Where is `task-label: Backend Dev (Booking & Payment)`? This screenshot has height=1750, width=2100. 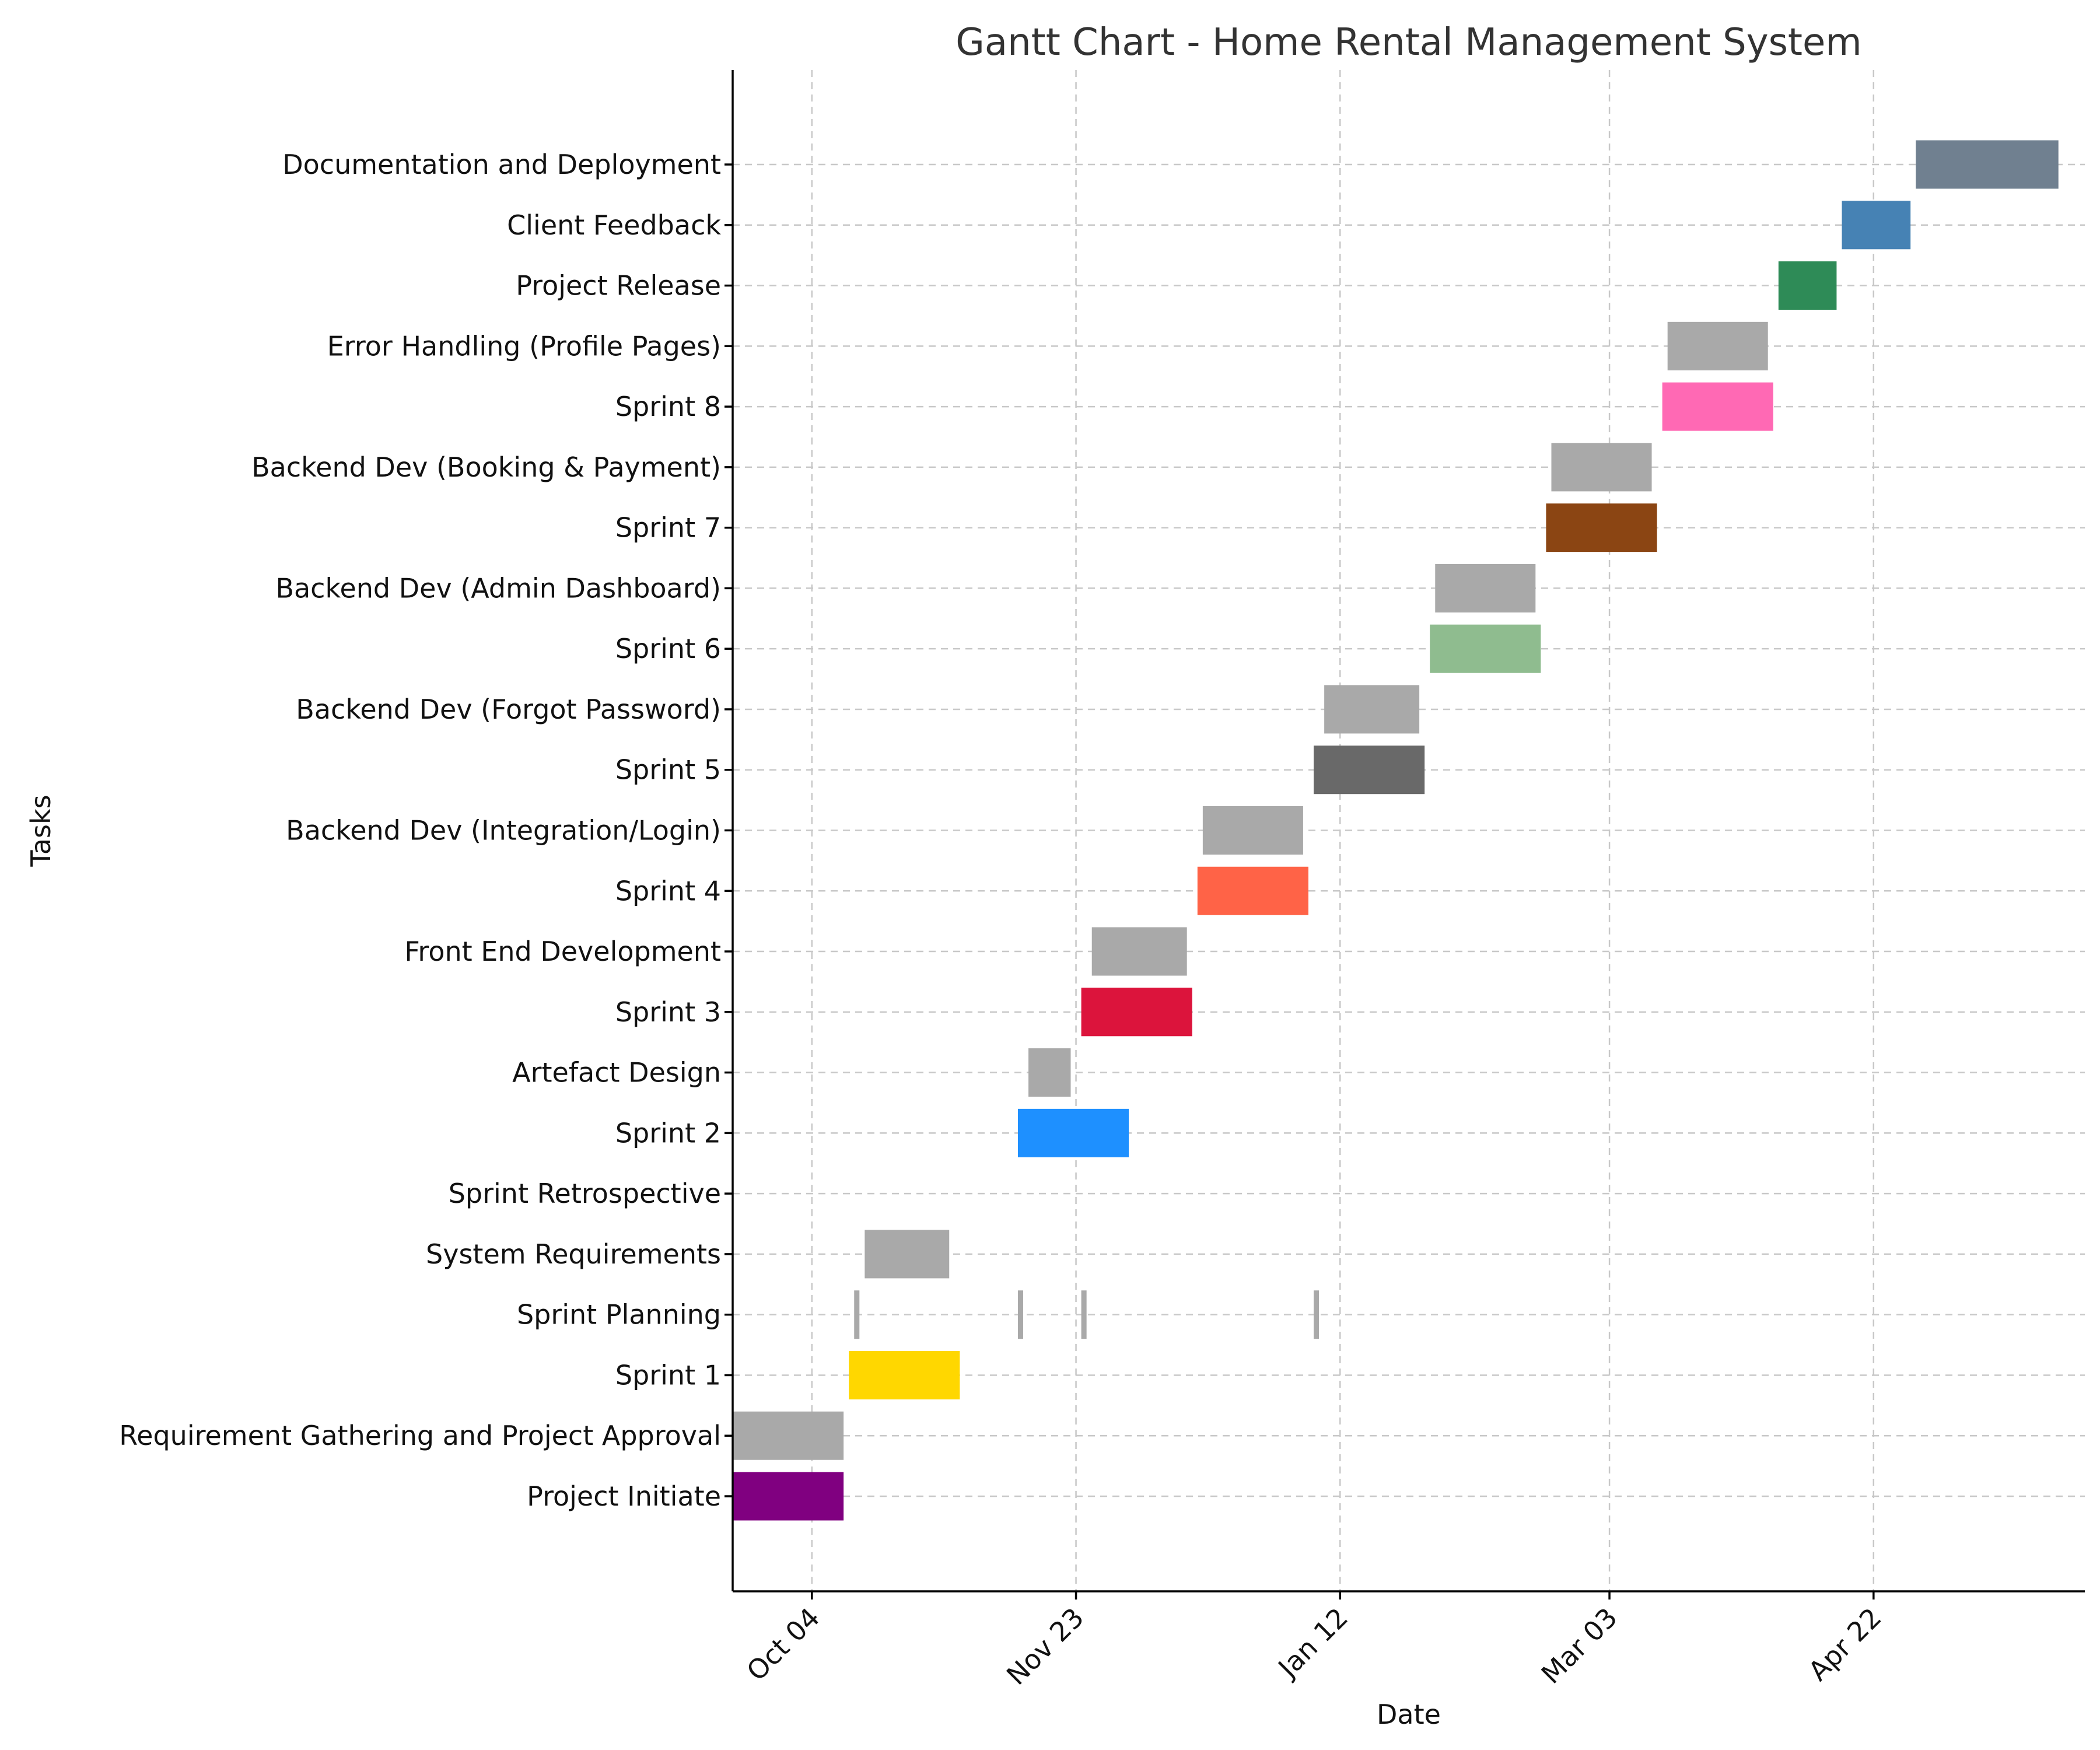
task-label: Backend Dev (Booking & Payment) is located at coordinates (486, 467).